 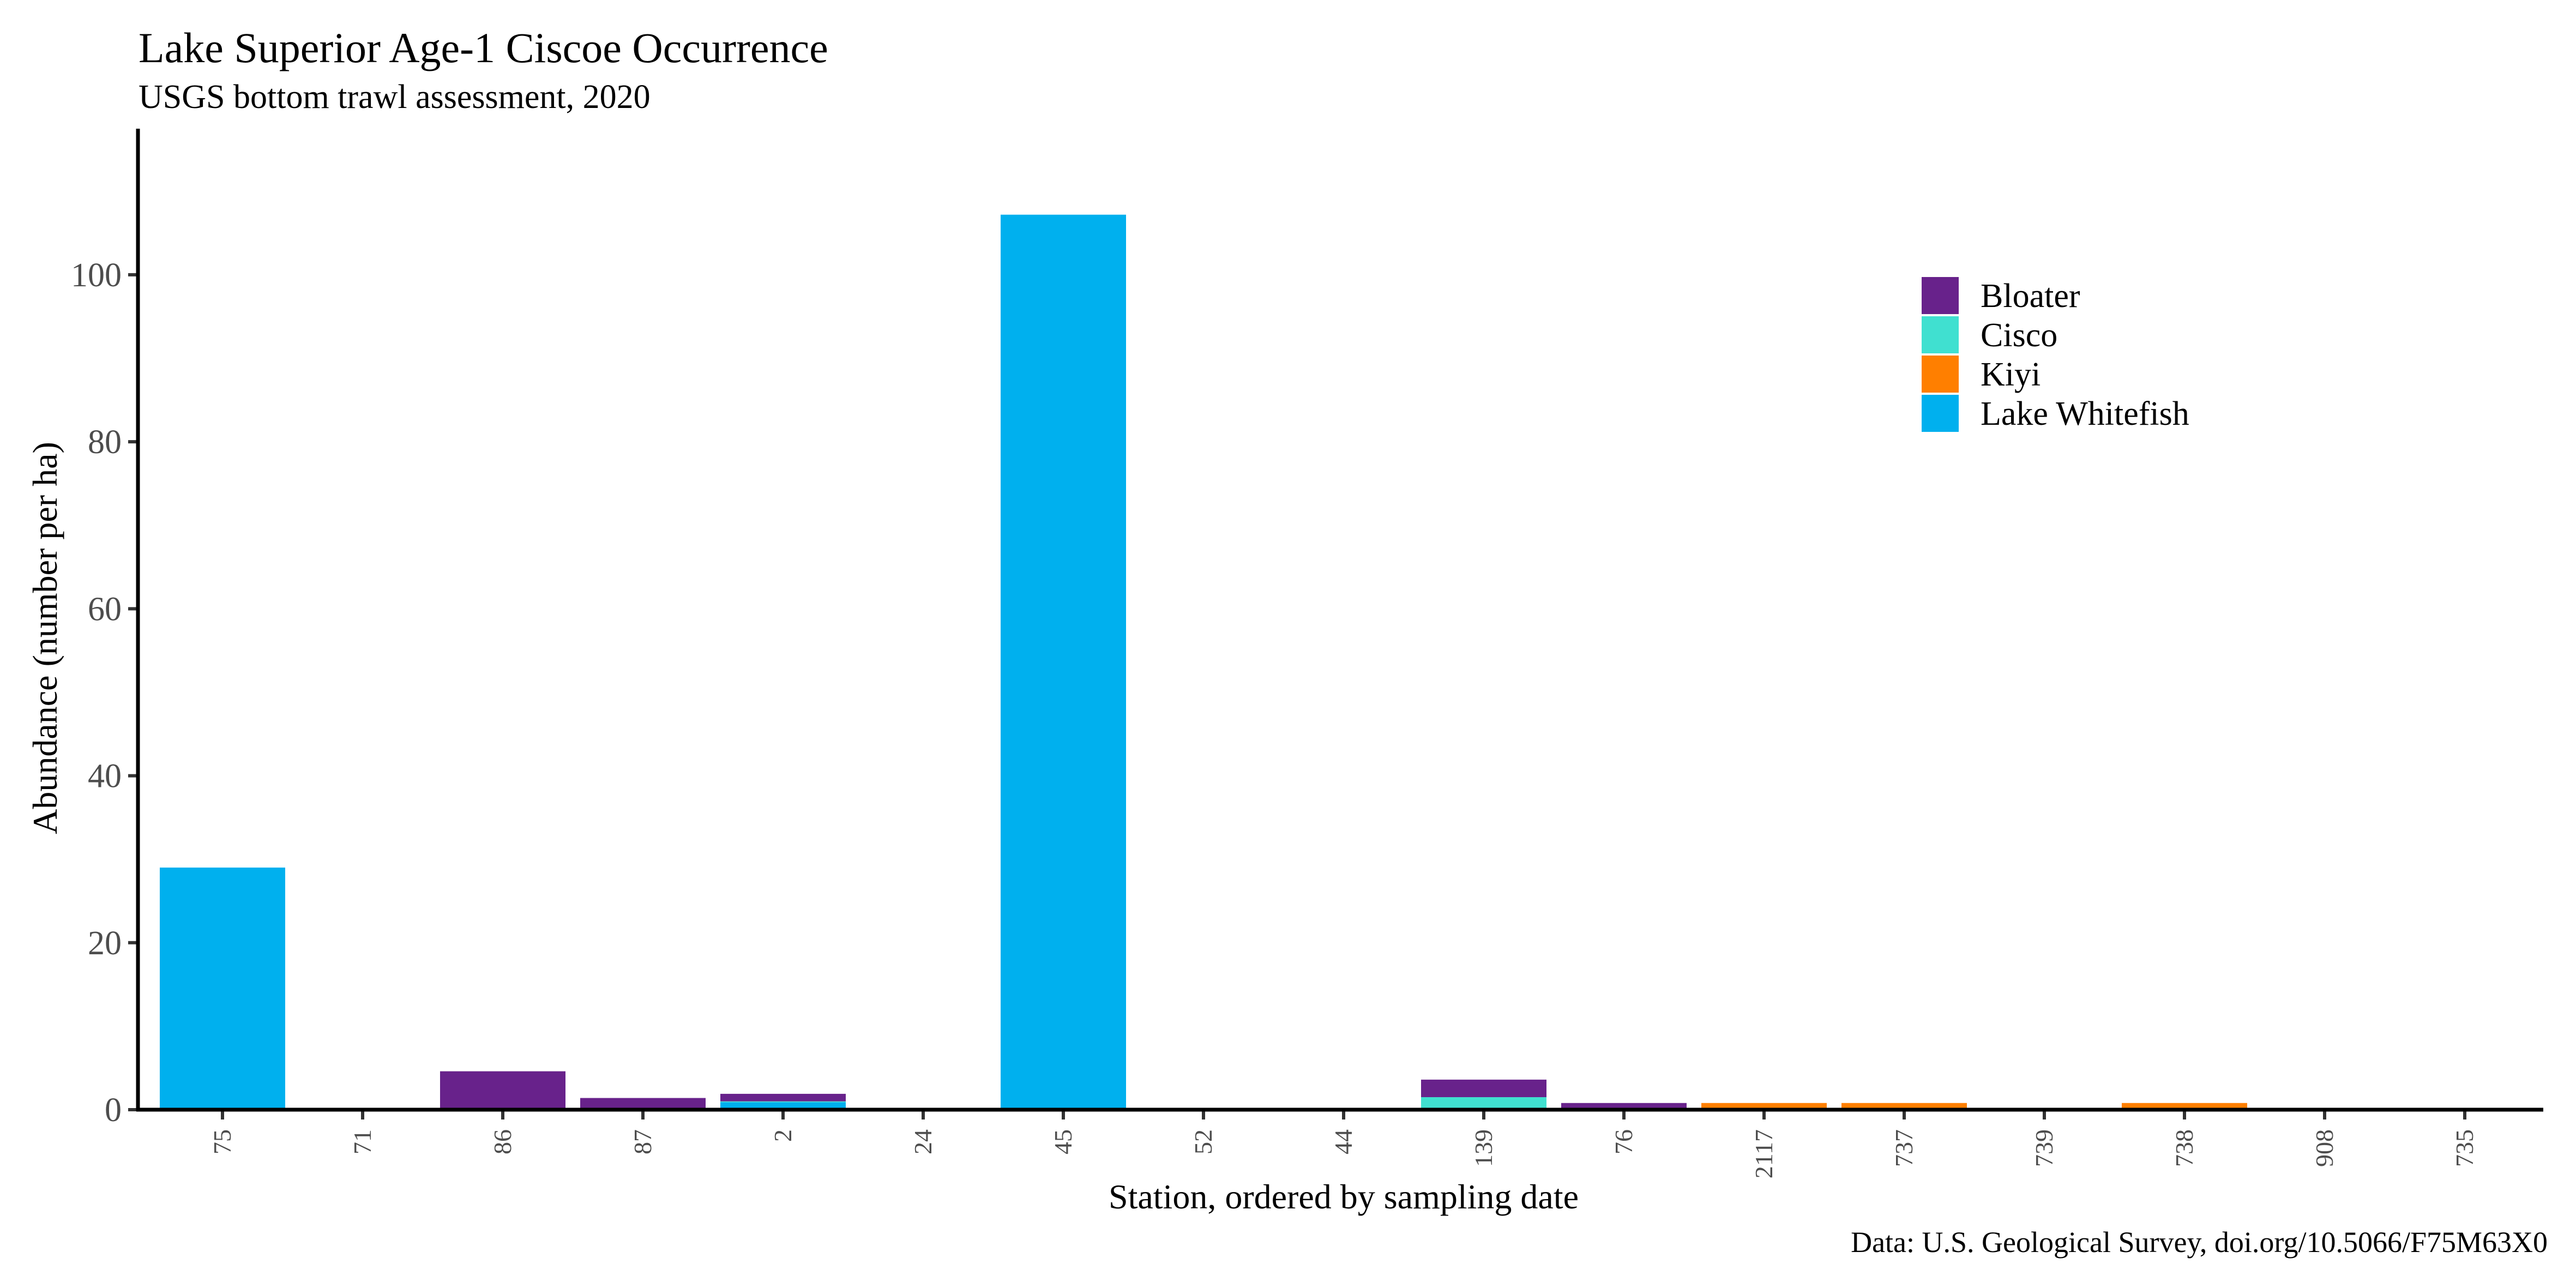 What do you see at coordinates (395, 97) in the screenshot?
I see `chart-subtitle: USGS bottom trawl assessment, 2020` at bounding box center [395, 97].